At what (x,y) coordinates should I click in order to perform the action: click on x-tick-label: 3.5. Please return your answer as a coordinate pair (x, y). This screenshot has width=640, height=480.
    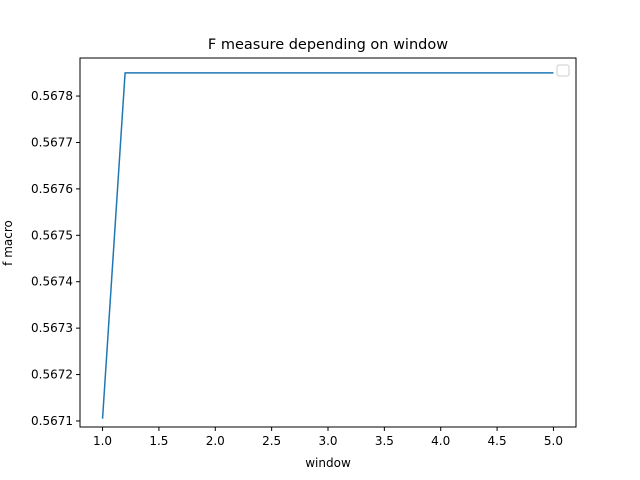
    Looking at the image, I should click on (384, 441).